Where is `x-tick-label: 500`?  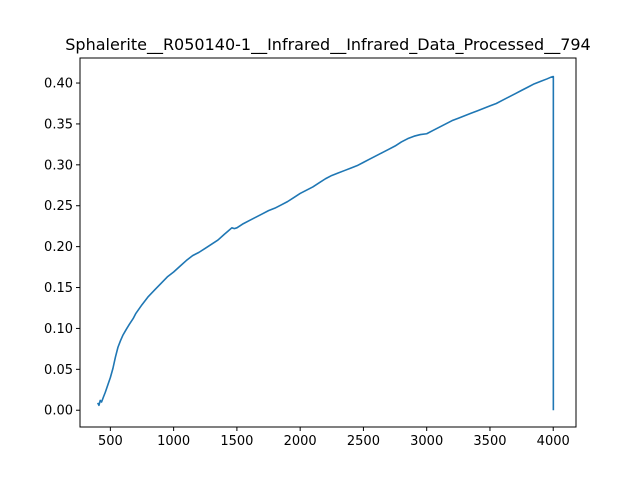 x-tick-label: 500 is located at coordinates (110, 441).